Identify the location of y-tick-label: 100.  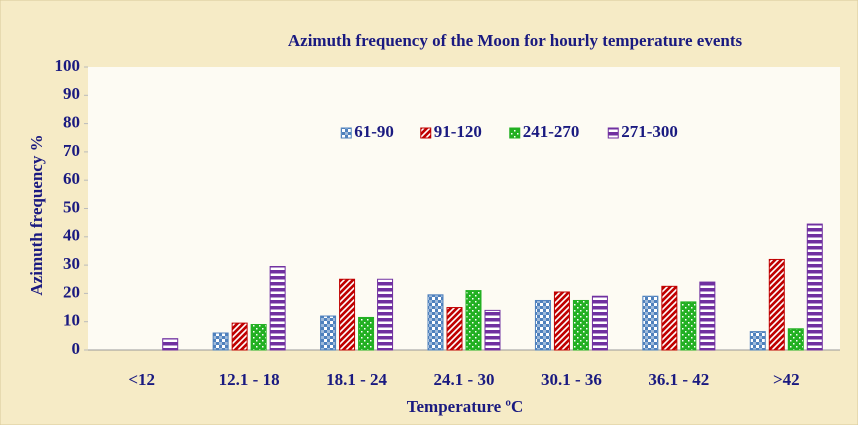
(68, 65).